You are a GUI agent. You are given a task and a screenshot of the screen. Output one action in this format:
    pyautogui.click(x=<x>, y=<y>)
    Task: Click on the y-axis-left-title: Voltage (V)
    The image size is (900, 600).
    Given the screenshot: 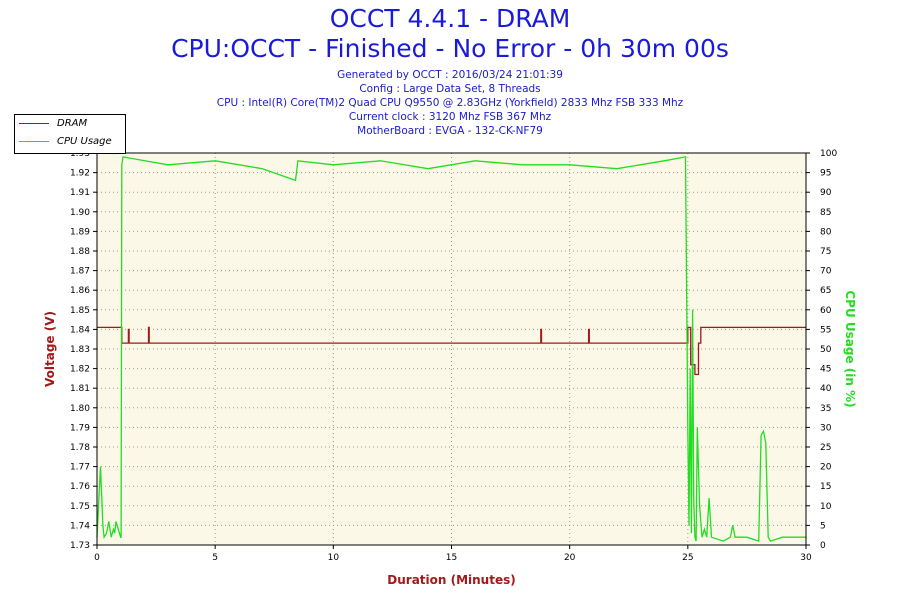 What is the action you would take?
    pyautogui.click(x=50, y=349)
    